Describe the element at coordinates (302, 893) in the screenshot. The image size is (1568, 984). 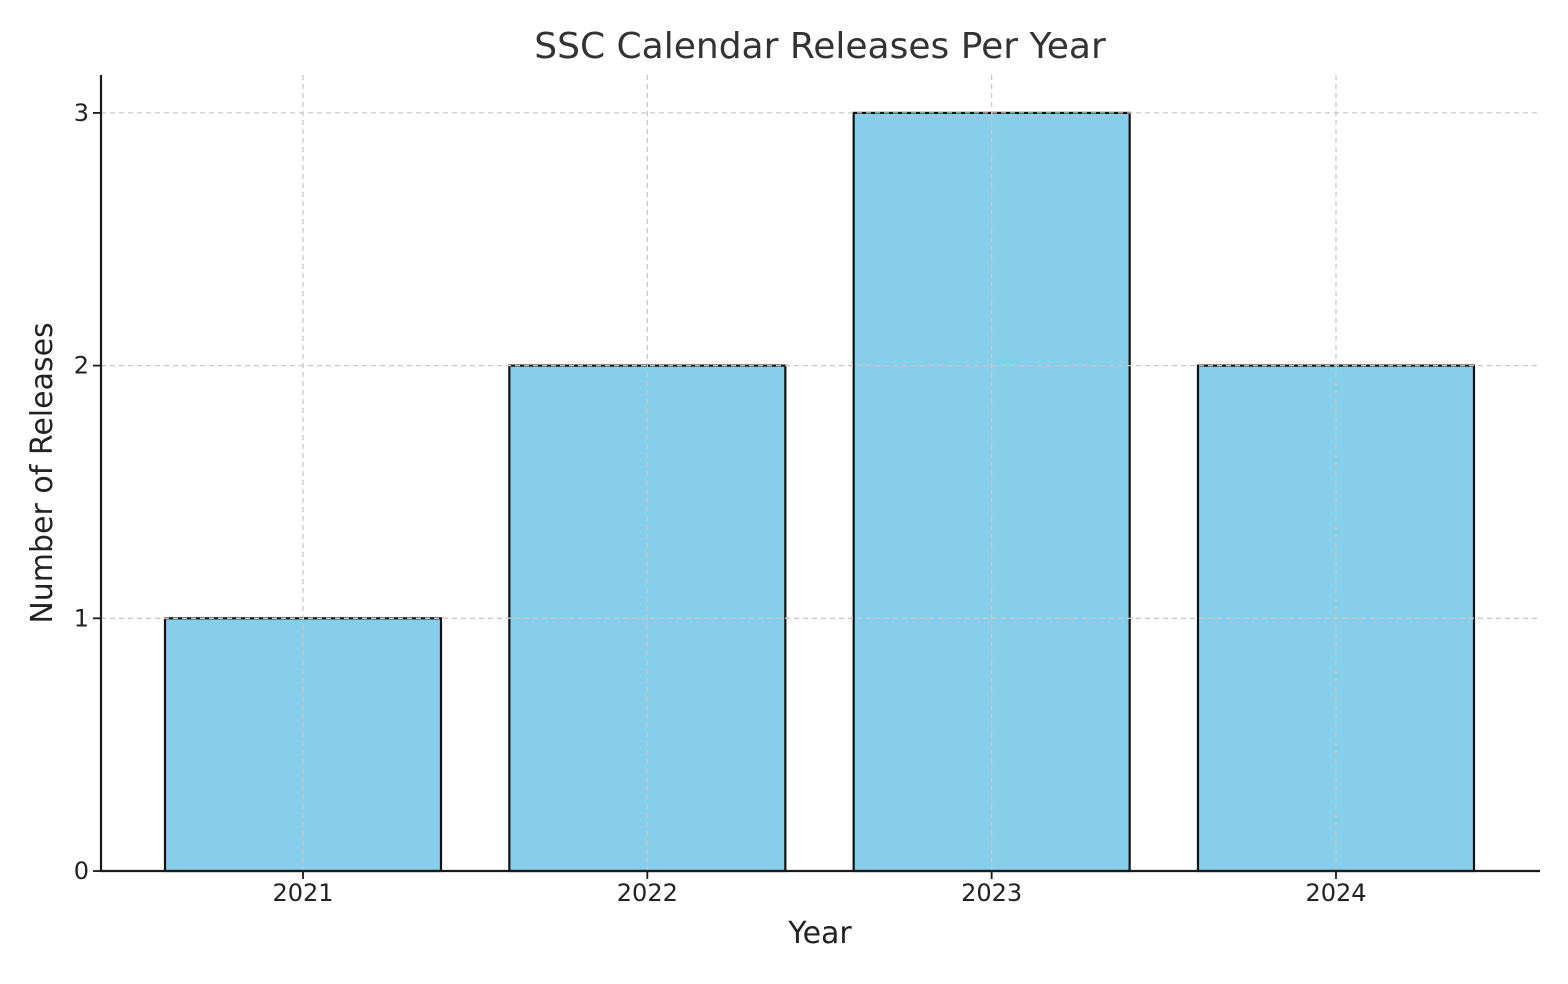
I see `x-tick-label-2021: 2021` at that location.